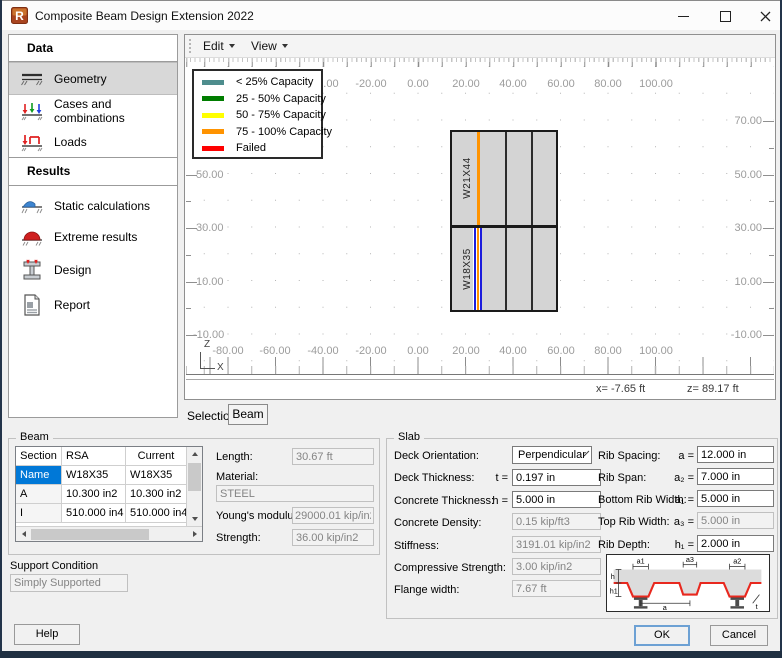 Image resolution: width=782 pixels, height=658 pixels. Describe the element at coordinates (480, 379) in the screenshot. I see `status-separator` at that location.